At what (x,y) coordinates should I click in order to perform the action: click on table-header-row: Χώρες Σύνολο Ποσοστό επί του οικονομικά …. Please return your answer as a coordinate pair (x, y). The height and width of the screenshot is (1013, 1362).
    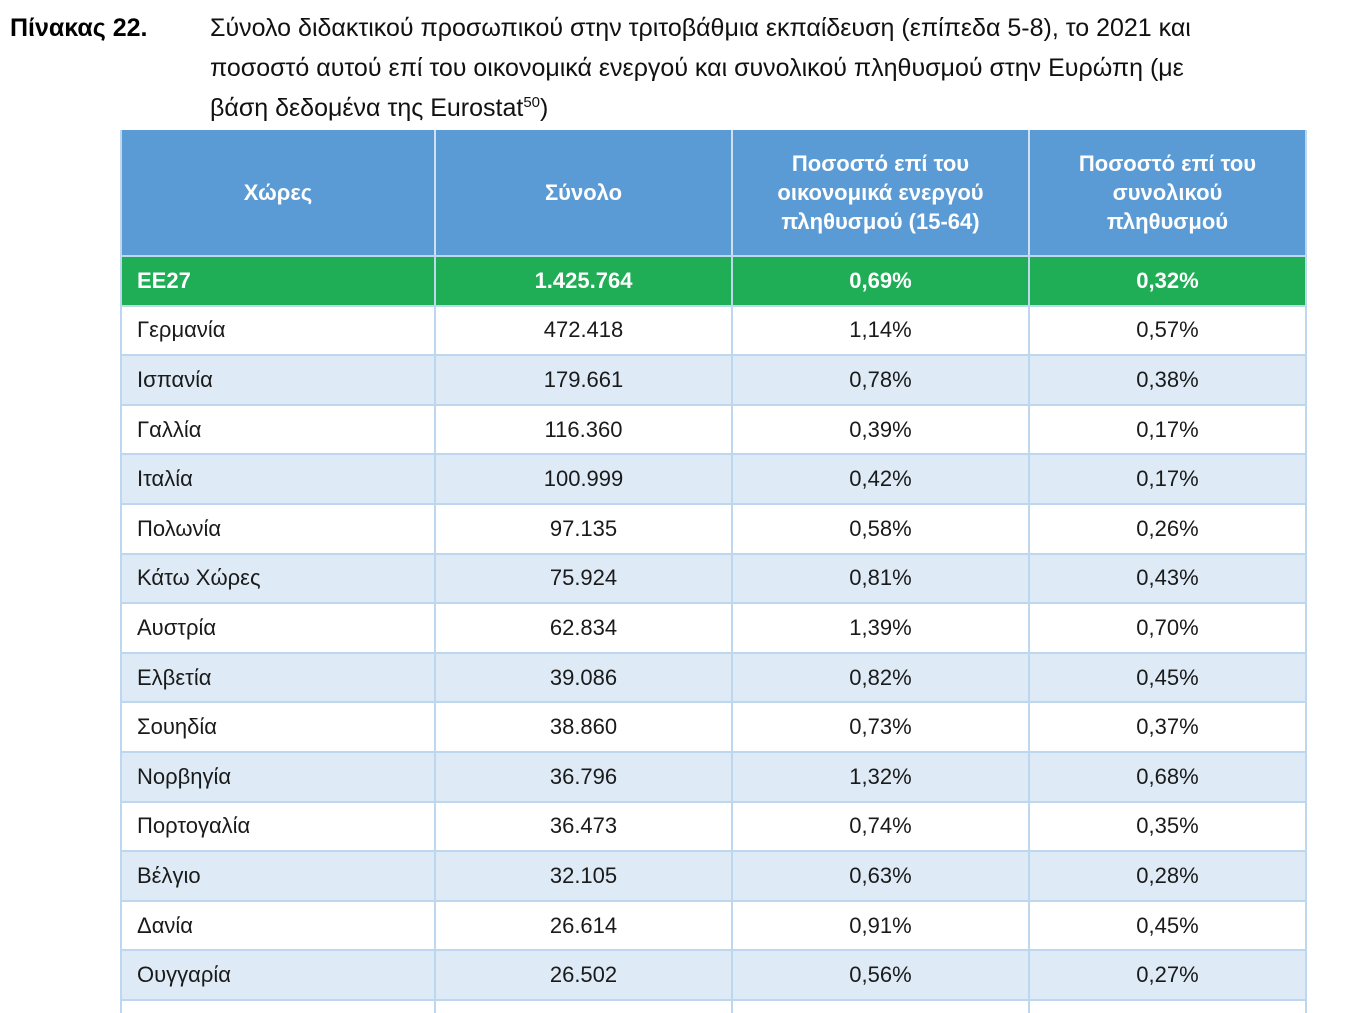
    Looking at the image, I should click on (713, 192).